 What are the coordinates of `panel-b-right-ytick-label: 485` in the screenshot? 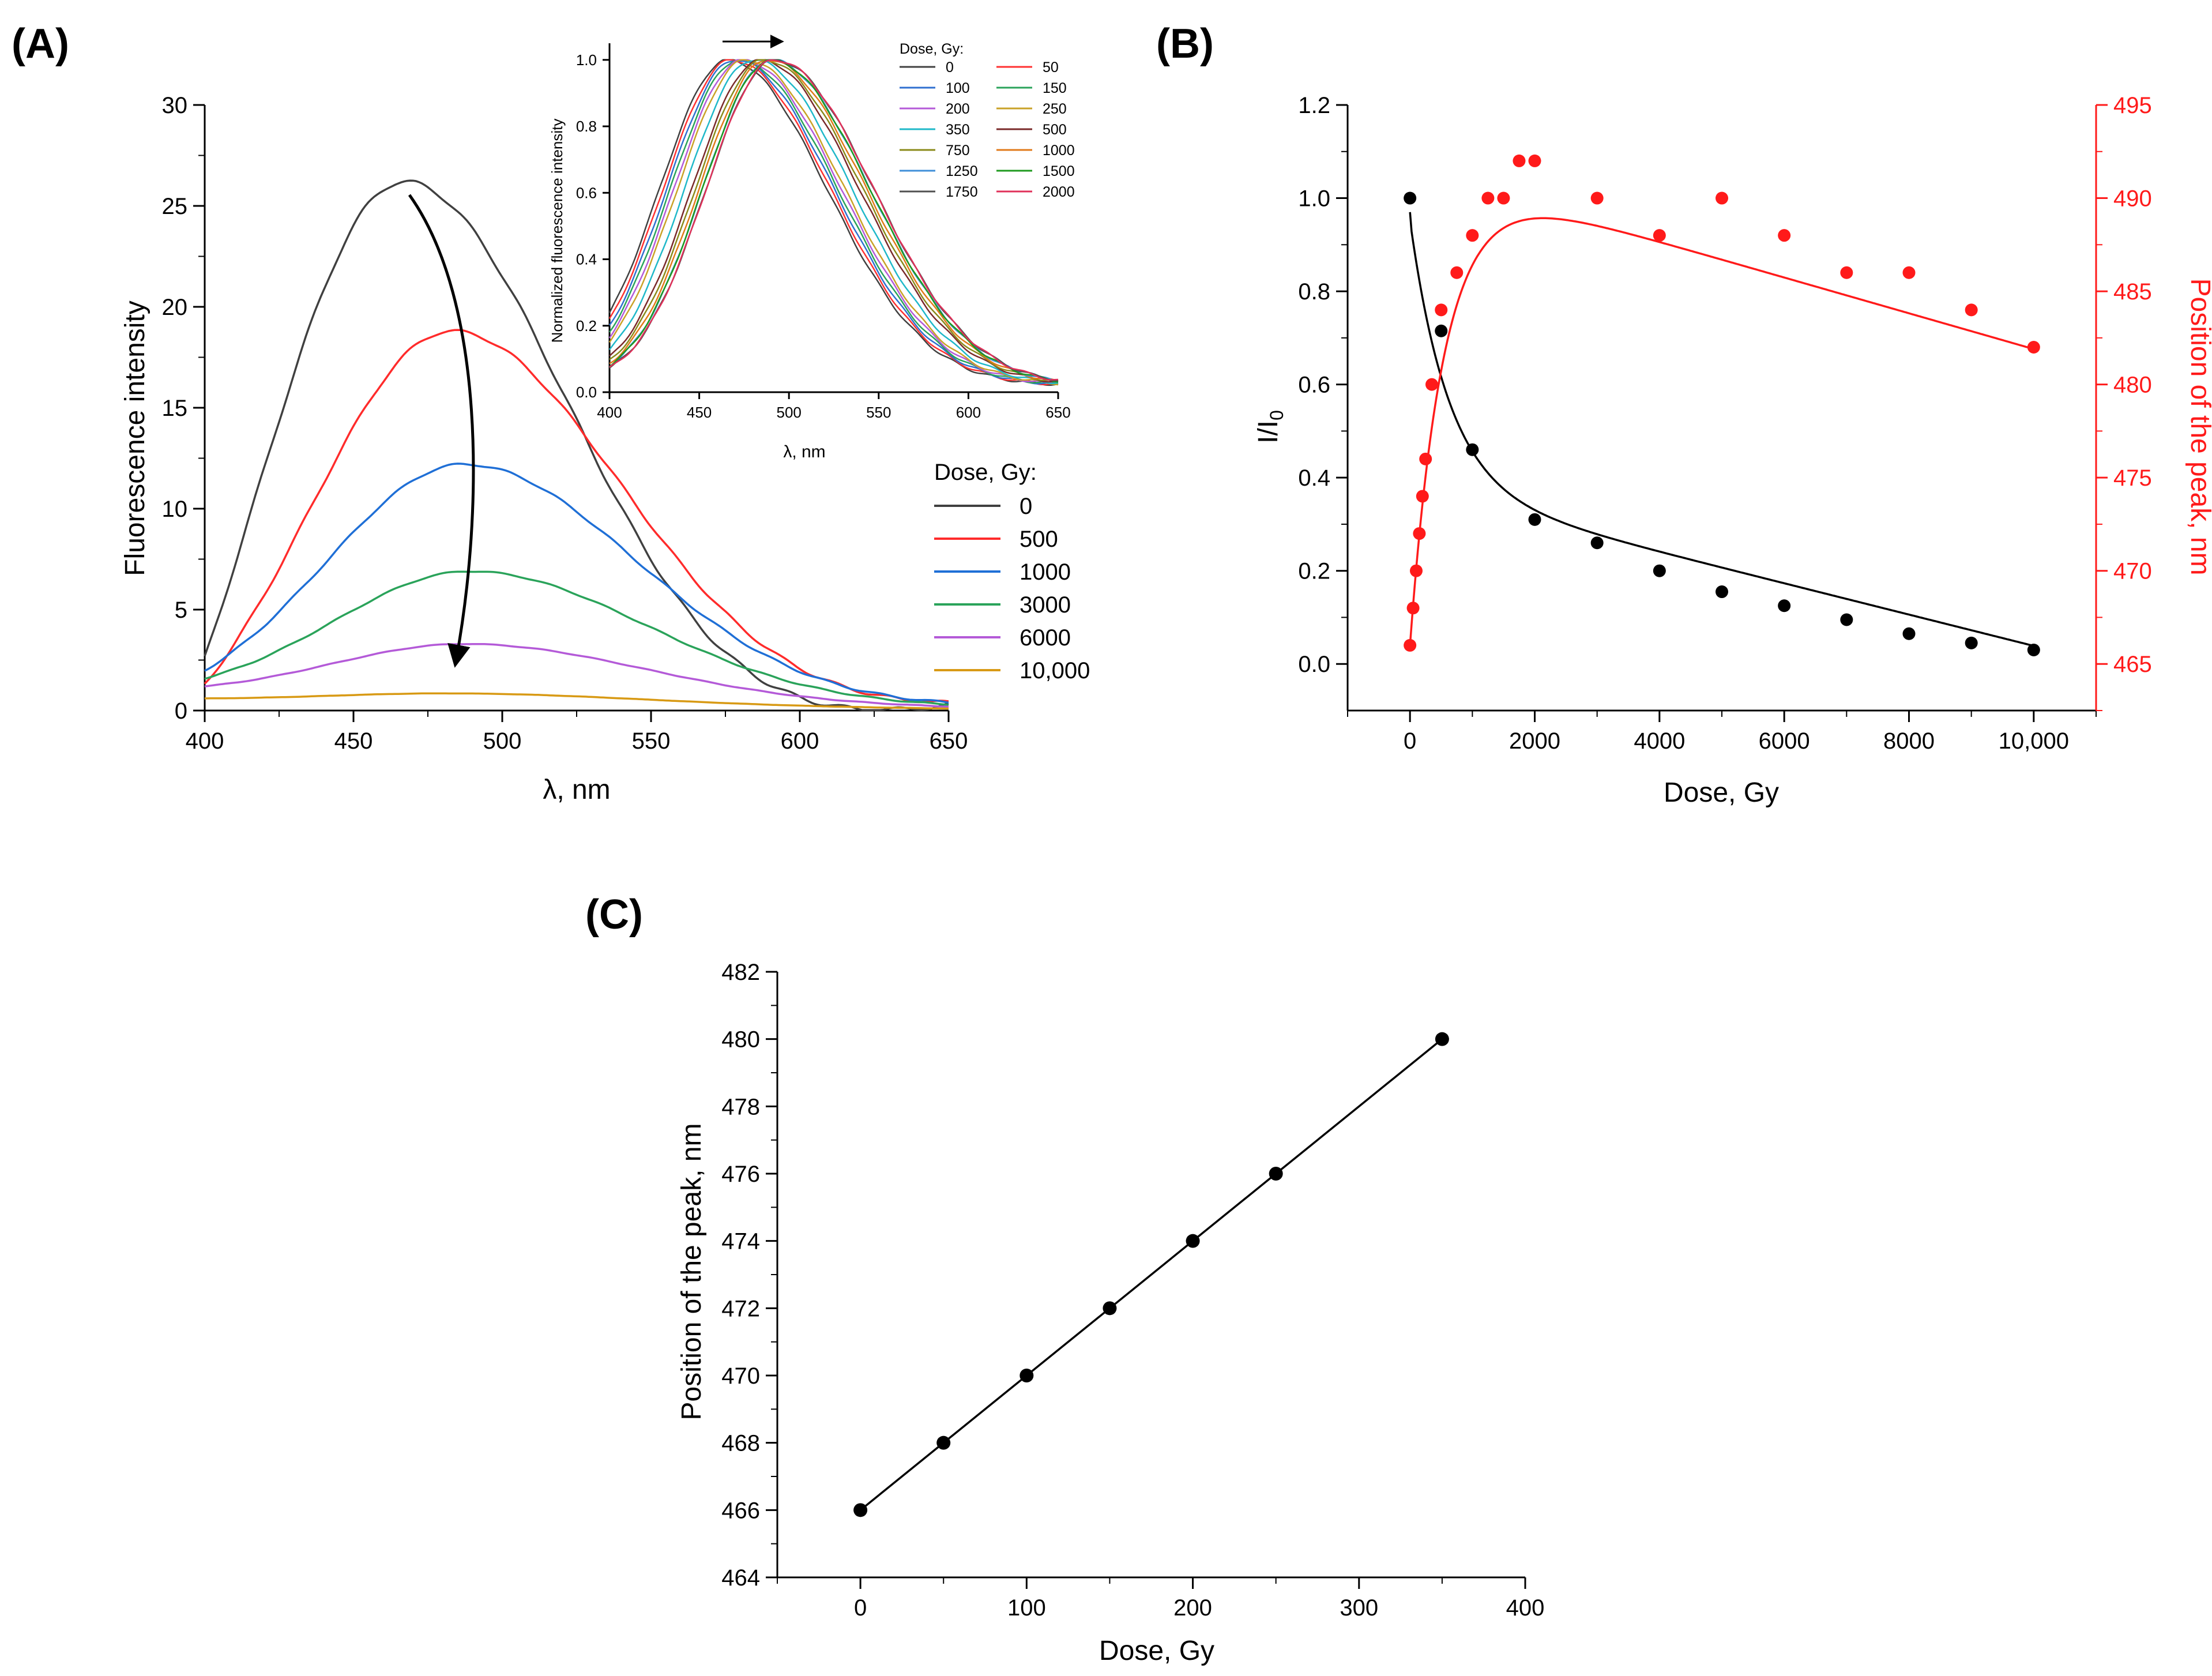 It's located at (2132, 292).